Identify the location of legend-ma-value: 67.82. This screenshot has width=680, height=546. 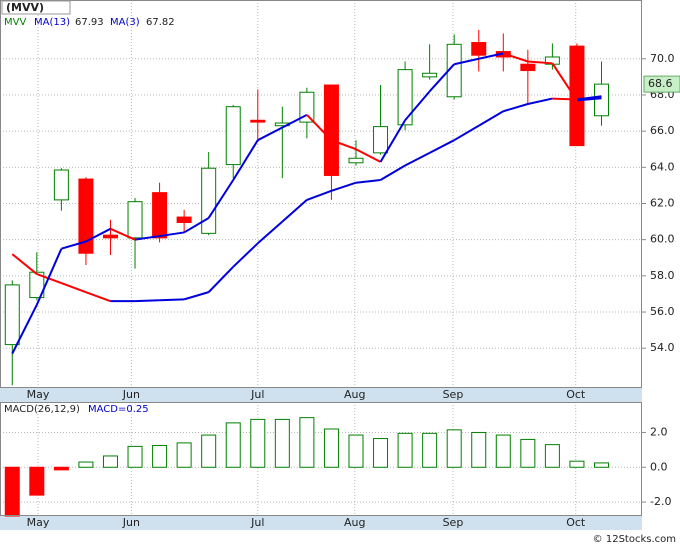
(160, 22).